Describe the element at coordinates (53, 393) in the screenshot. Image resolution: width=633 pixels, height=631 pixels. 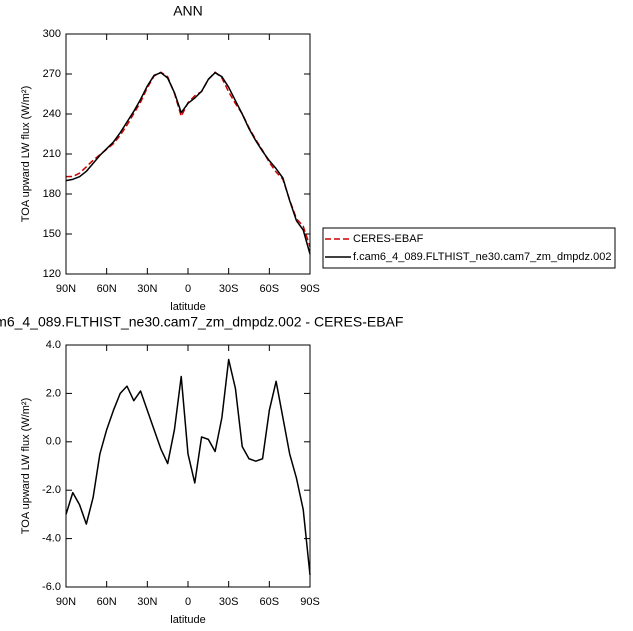
I see `y-tick-label: 2.0` at that location.